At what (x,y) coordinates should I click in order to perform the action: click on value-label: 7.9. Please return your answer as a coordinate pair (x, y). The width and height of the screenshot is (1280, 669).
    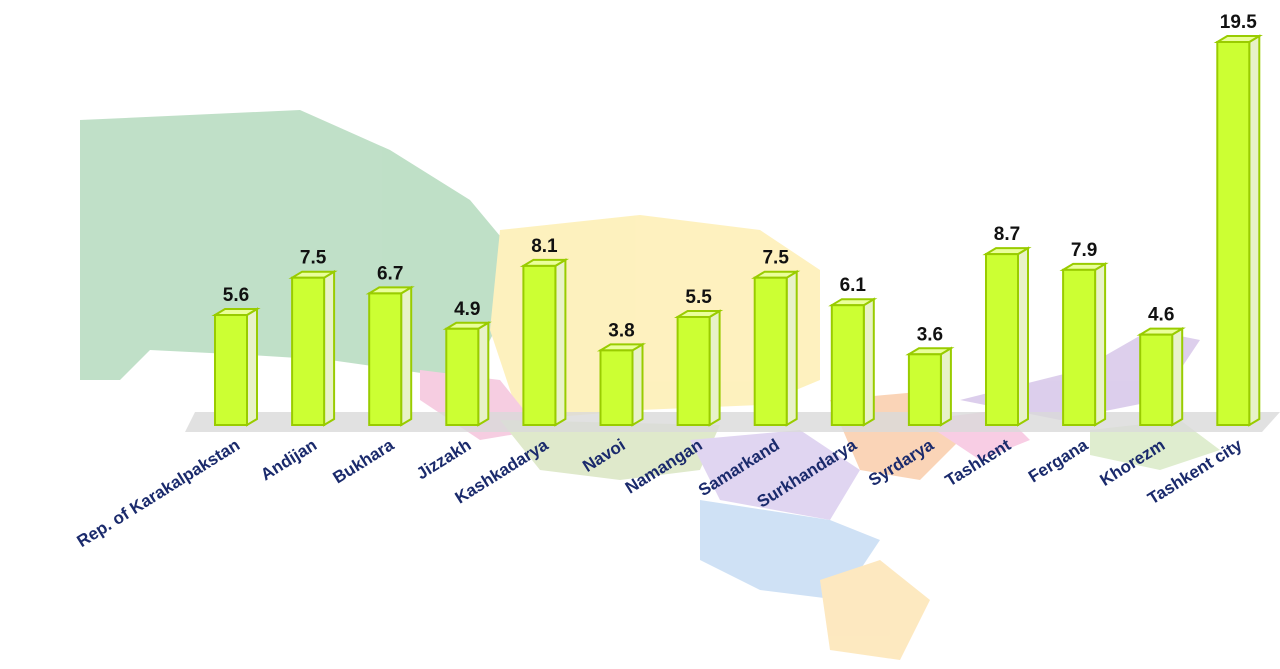
    Looking at the image, I should click on (1084, 250).